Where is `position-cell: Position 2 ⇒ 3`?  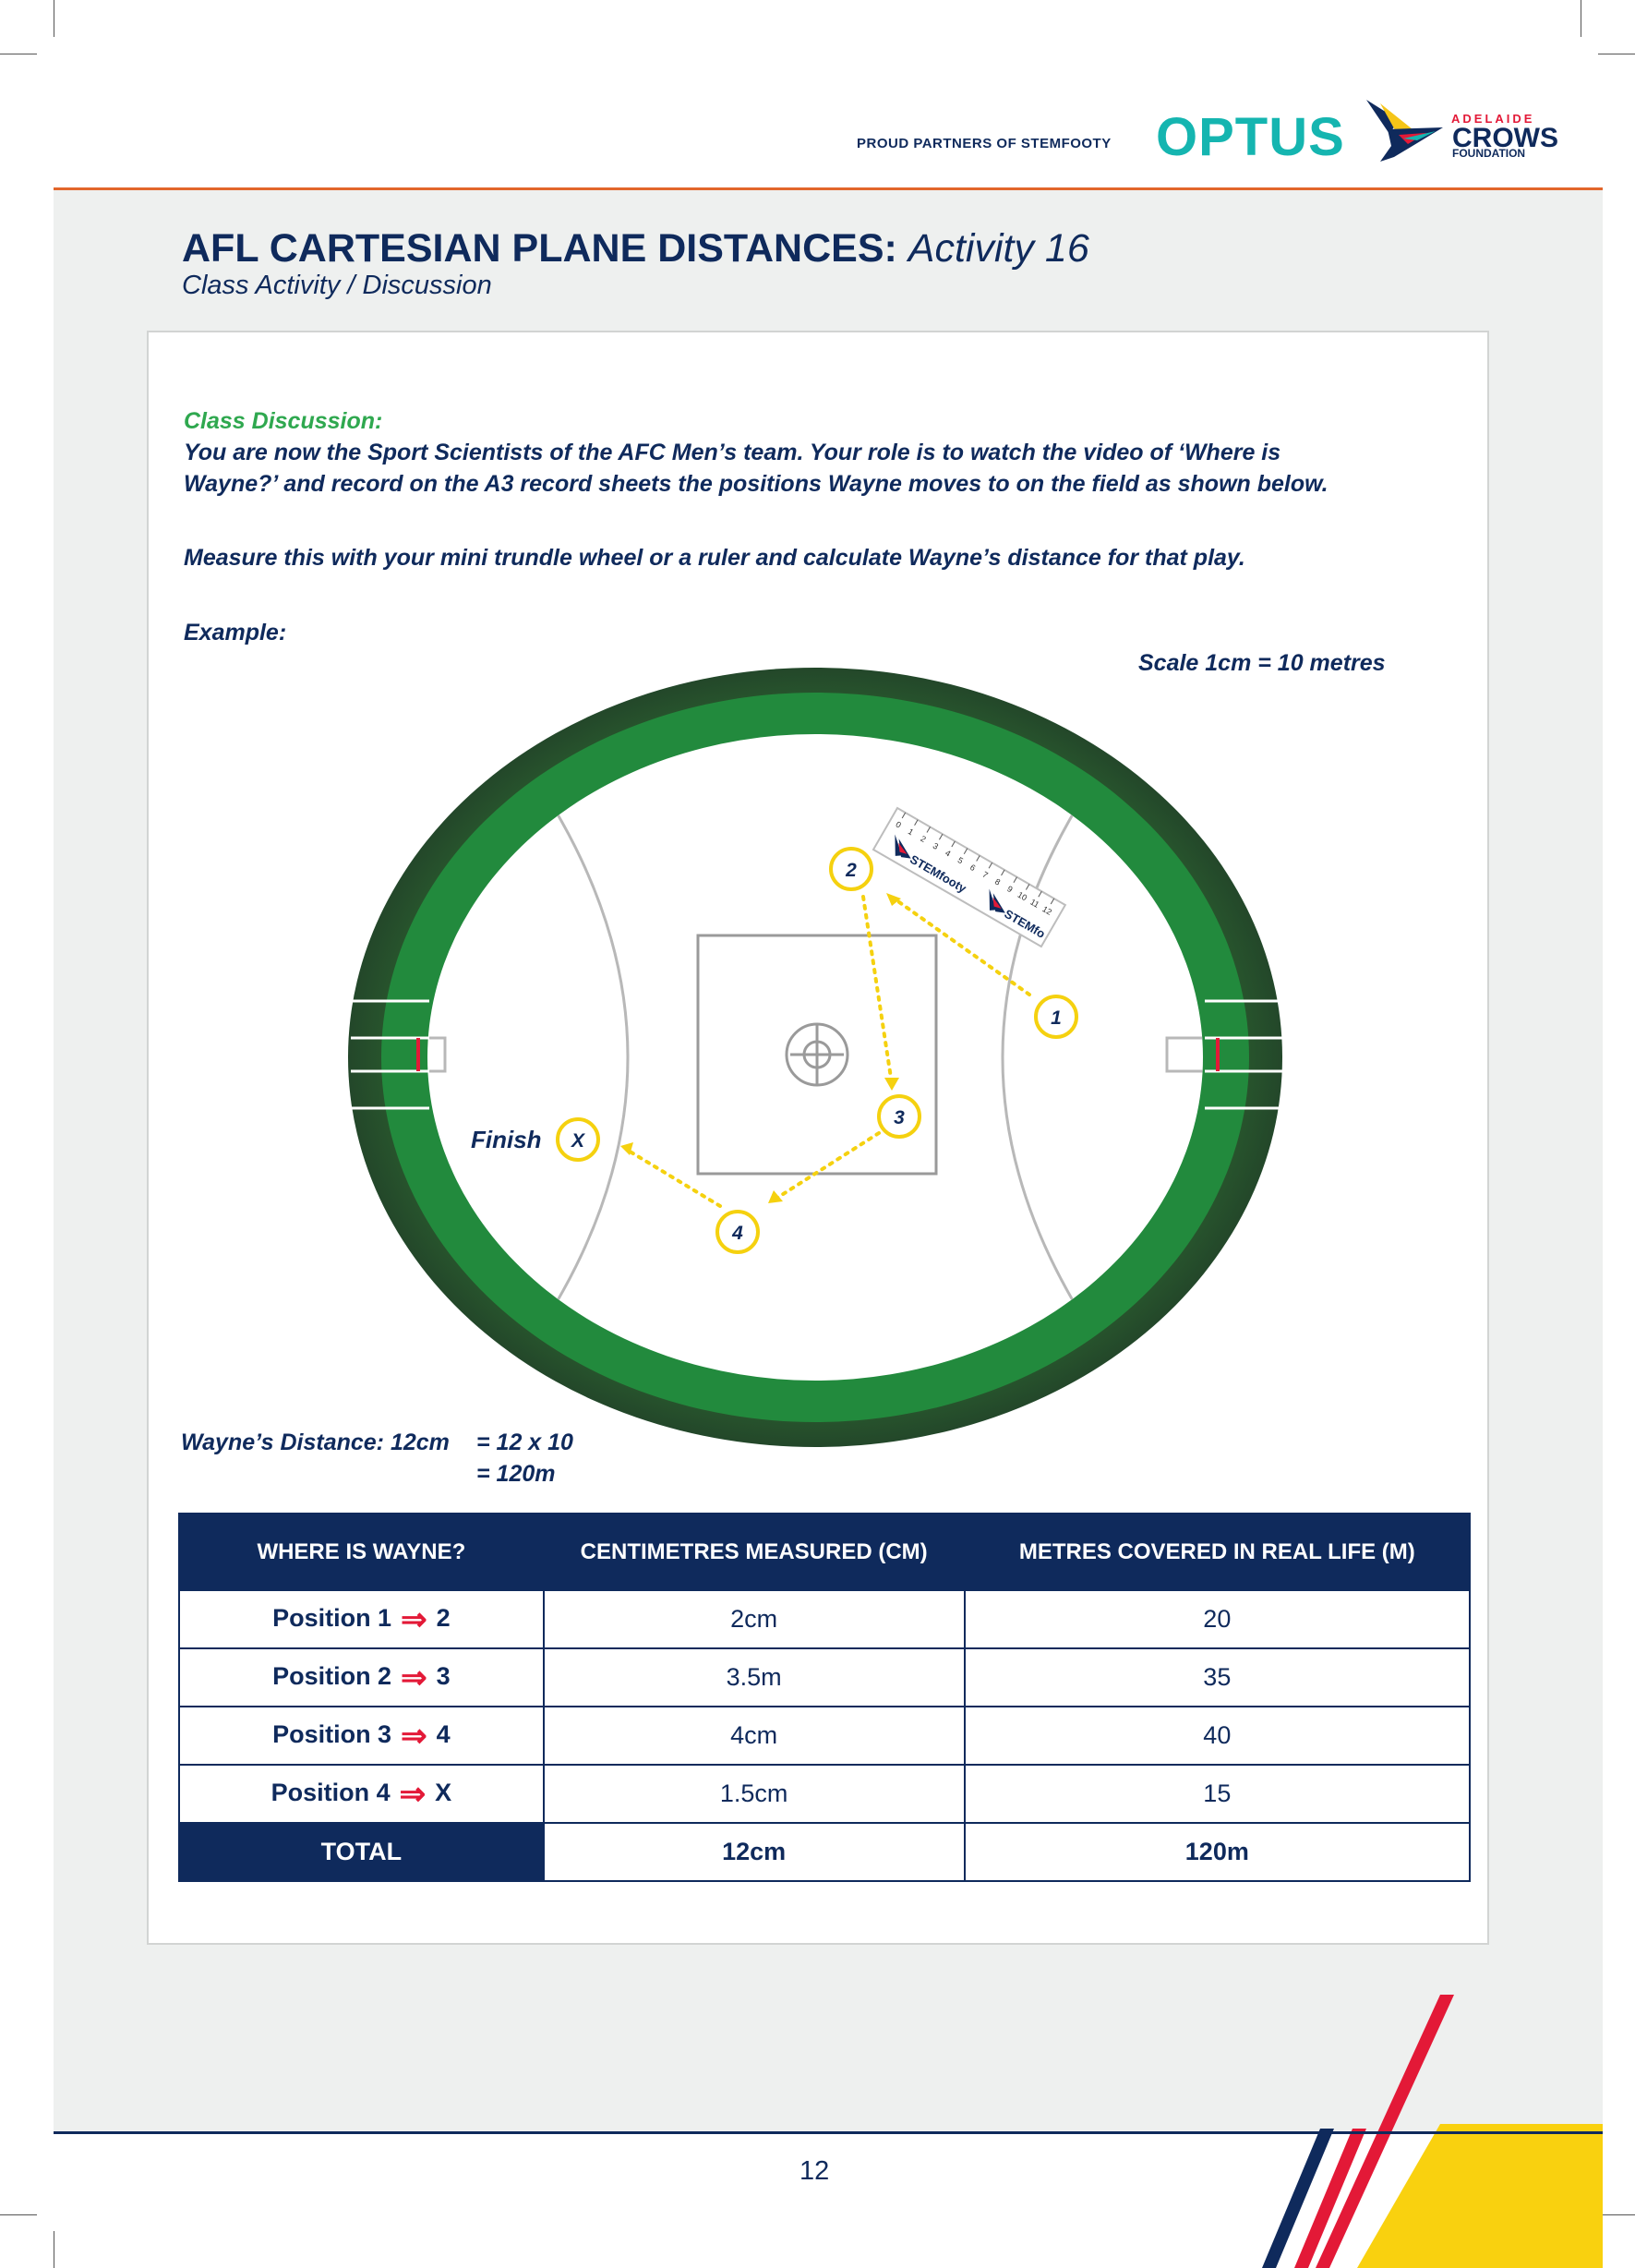 position-cell: Position 2 ⇒ 3 is located at coordinates (361, 1677).